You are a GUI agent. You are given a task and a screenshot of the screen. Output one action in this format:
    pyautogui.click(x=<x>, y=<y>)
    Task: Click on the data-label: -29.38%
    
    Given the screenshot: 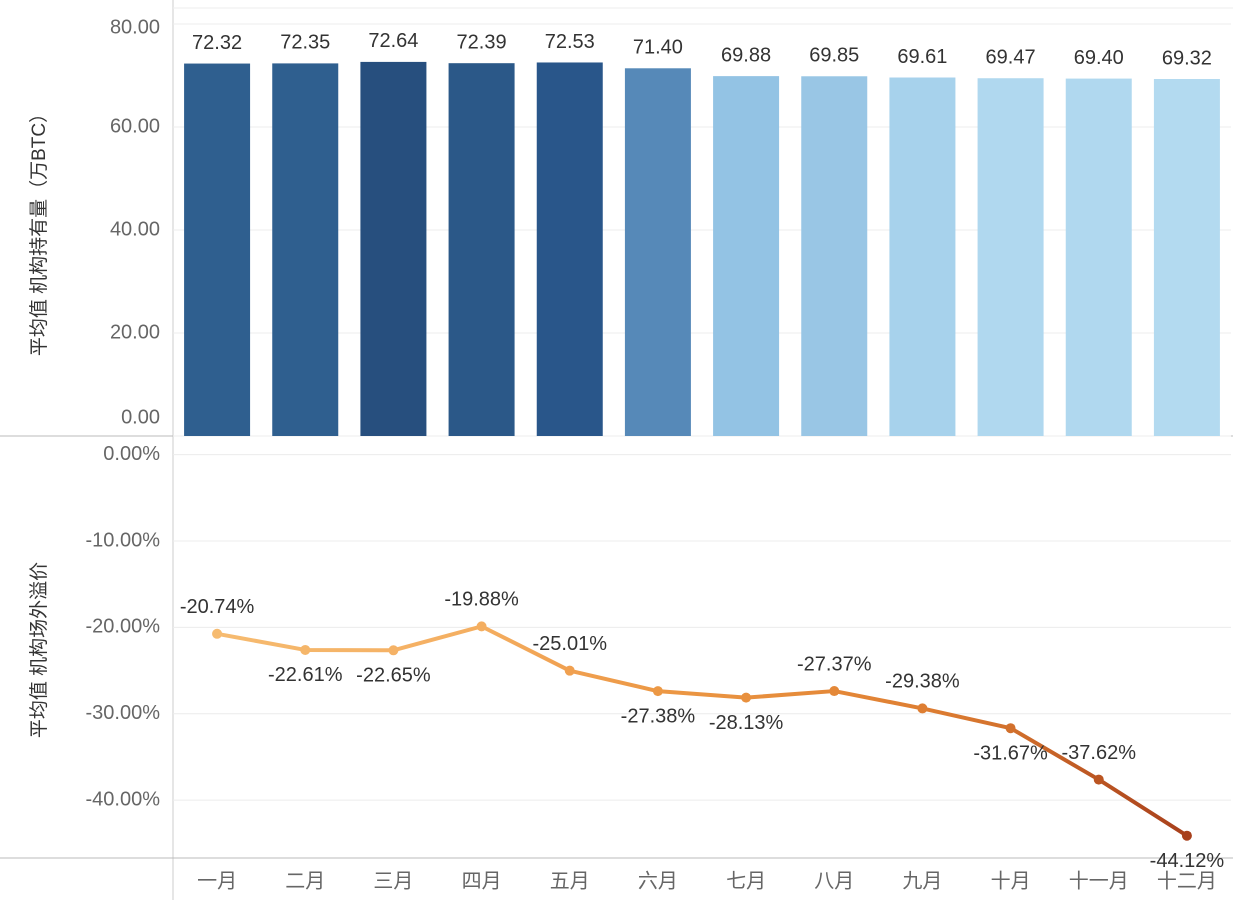 What is the action you would take?
    pyautogui.click(x=922, y=682)
    